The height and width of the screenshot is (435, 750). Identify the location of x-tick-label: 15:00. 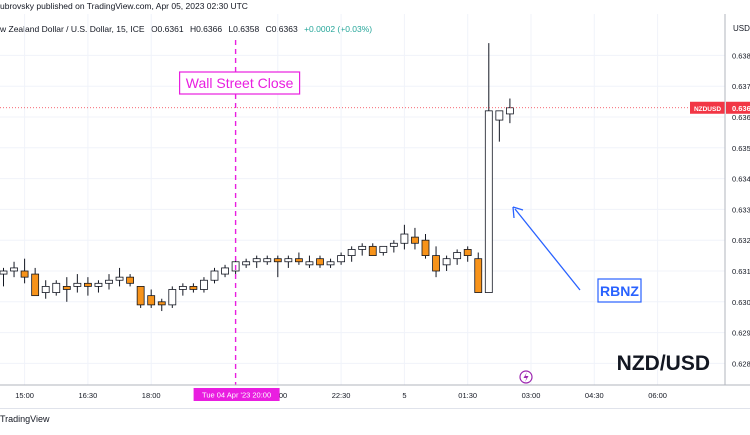
(24, 395).